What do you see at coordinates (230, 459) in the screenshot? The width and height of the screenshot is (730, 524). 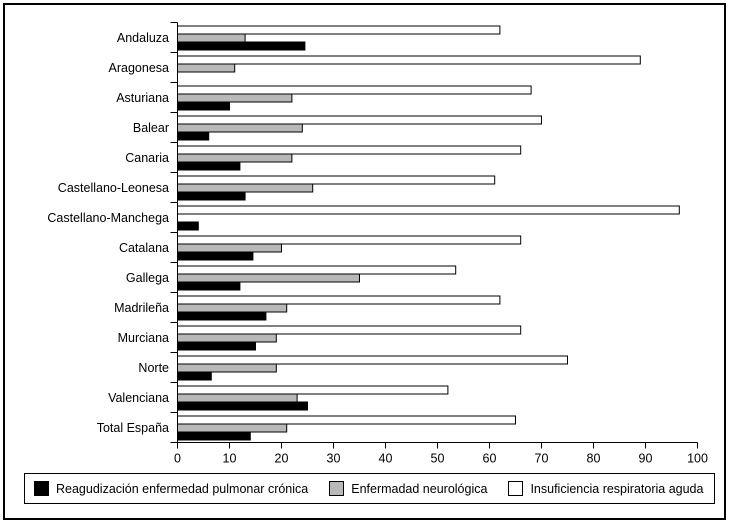 I see `svg-text: 10` at bounding box center [230, 459].